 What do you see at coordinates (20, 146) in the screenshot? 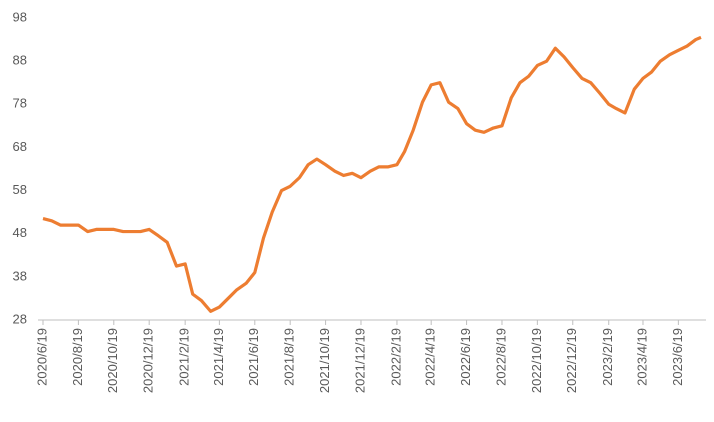
I see `y-tick-label: 68` at bounding box center [20, 146].